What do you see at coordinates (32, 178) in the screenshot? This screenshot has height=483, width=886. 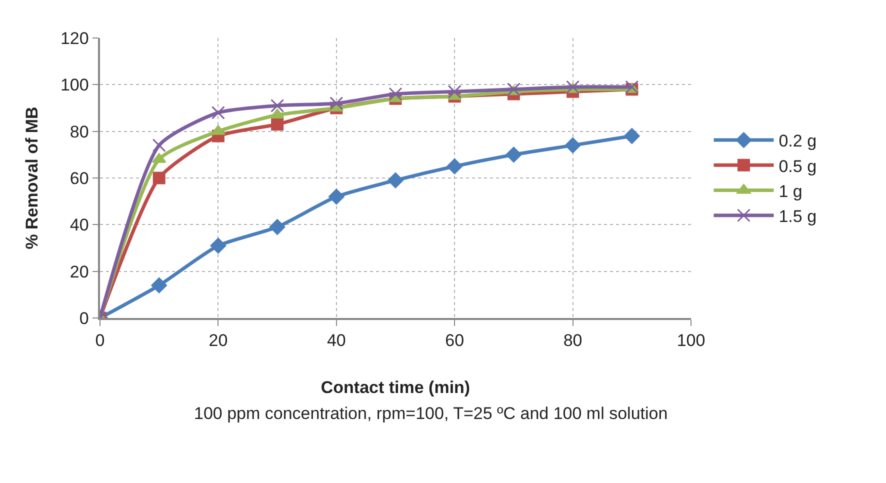 I see `y-axis-title: % Removal of MB` at bounding box center [32, 178].